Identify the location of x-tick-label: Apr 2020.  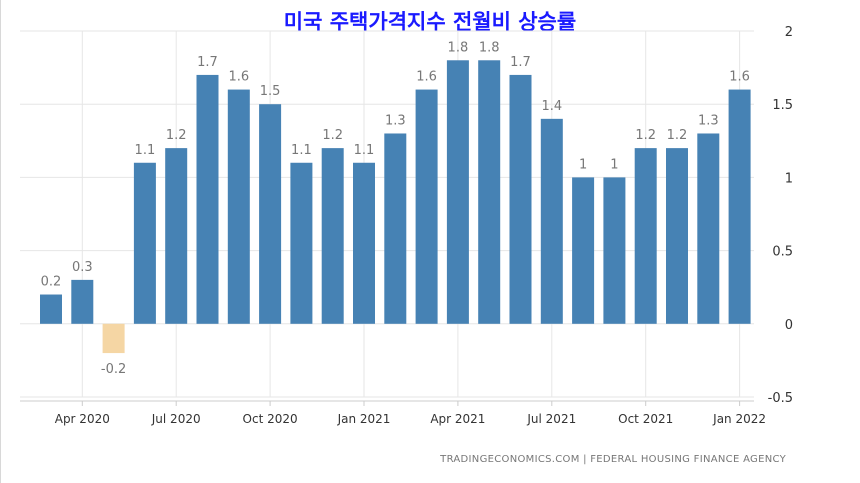
(82, 419).